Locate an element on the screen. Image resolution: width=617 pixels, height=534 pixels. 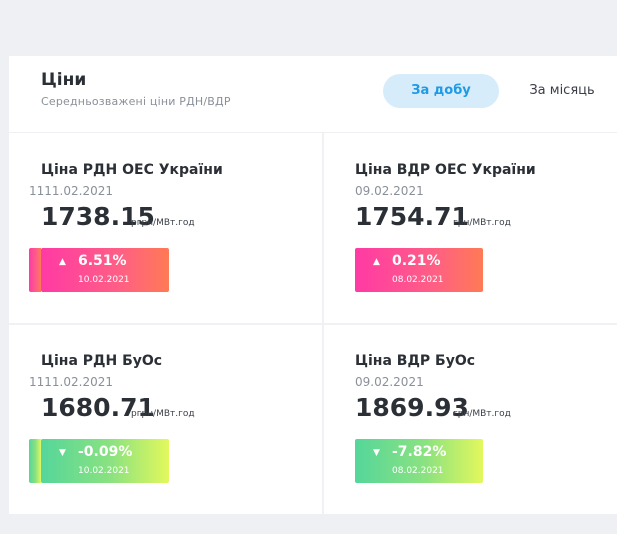
metric-value: 1680.71 is located at coordinates (98, 407).